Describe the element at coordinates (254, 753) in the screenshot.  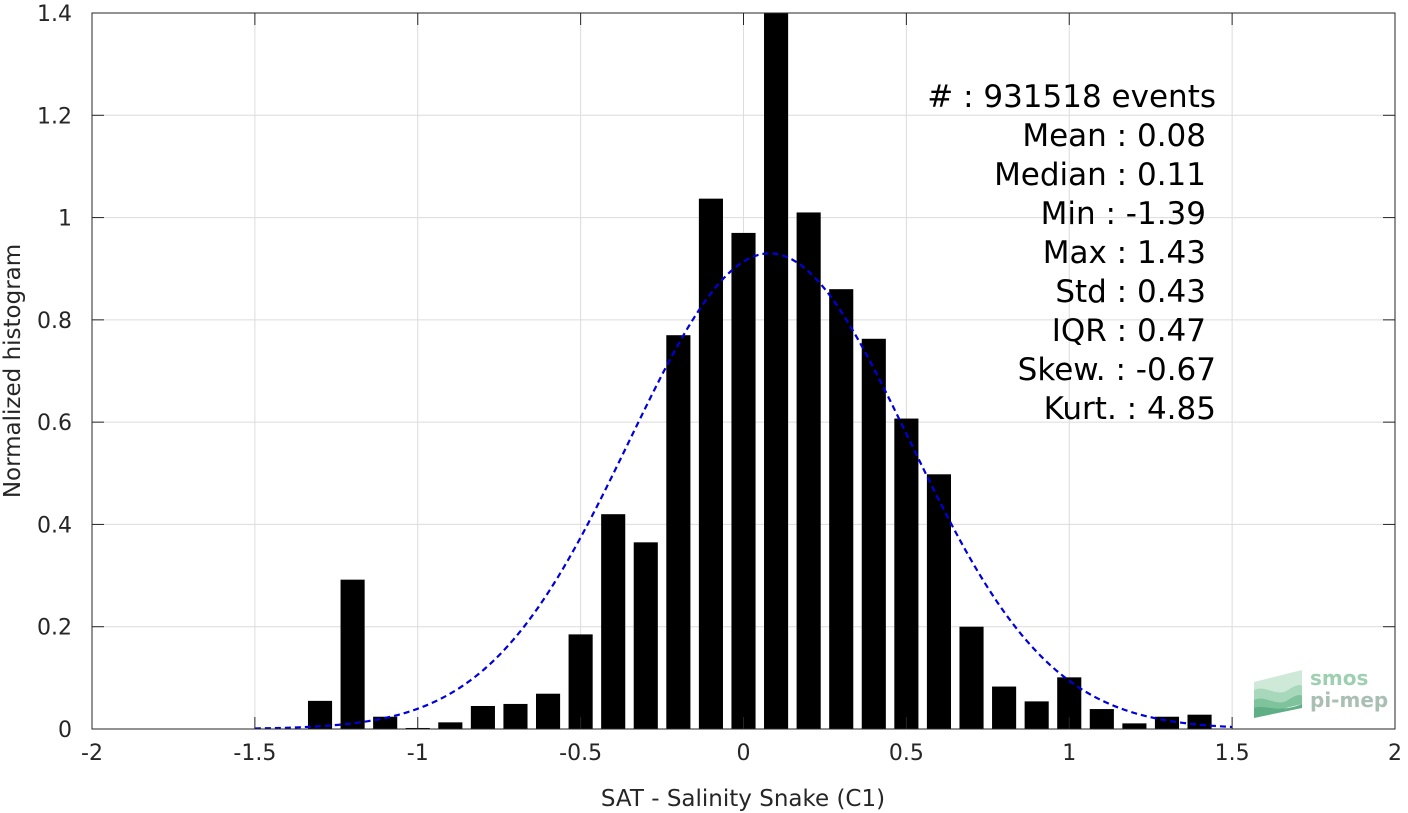
I see `x-tick-label: -1.5` at that location.